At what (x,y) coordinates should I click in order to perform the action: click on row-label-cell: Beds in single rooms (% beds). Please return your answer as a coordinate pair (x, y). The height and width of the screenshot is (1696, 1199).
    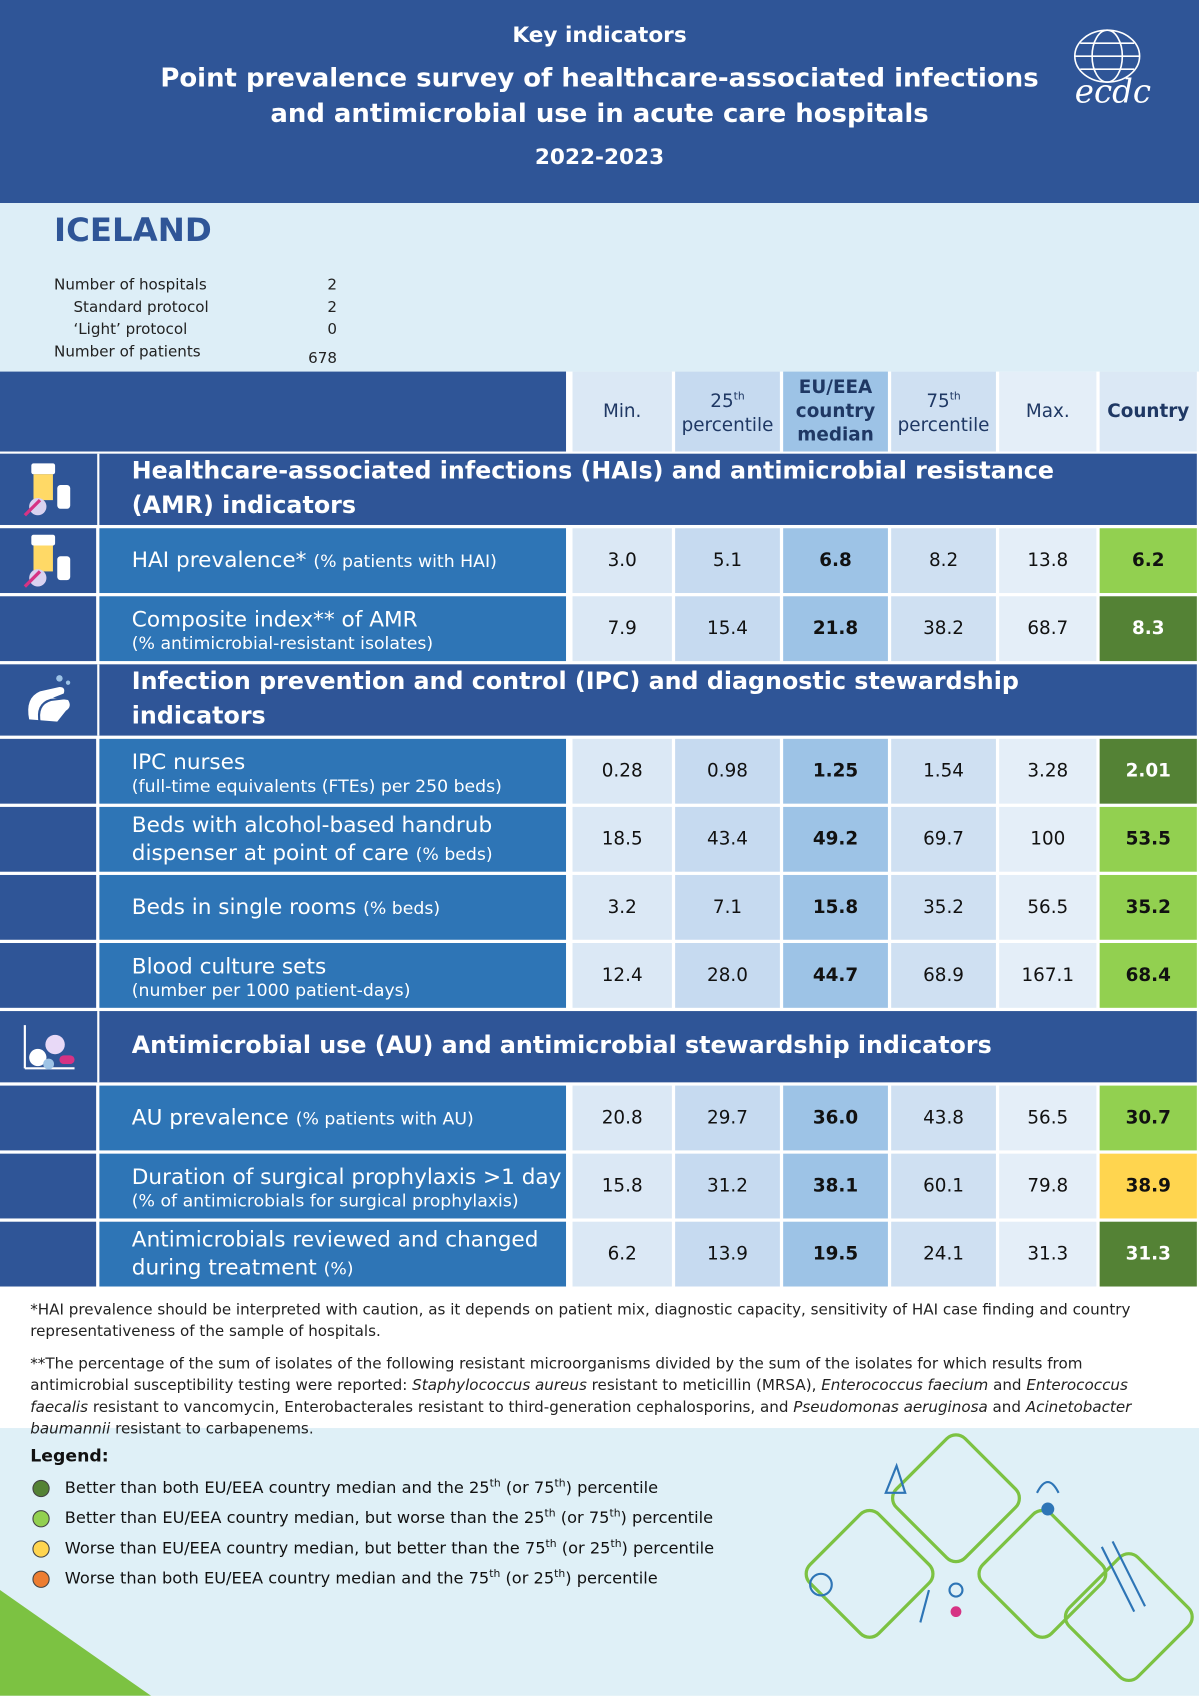
    Looking at the image, I should click on (333, 907).